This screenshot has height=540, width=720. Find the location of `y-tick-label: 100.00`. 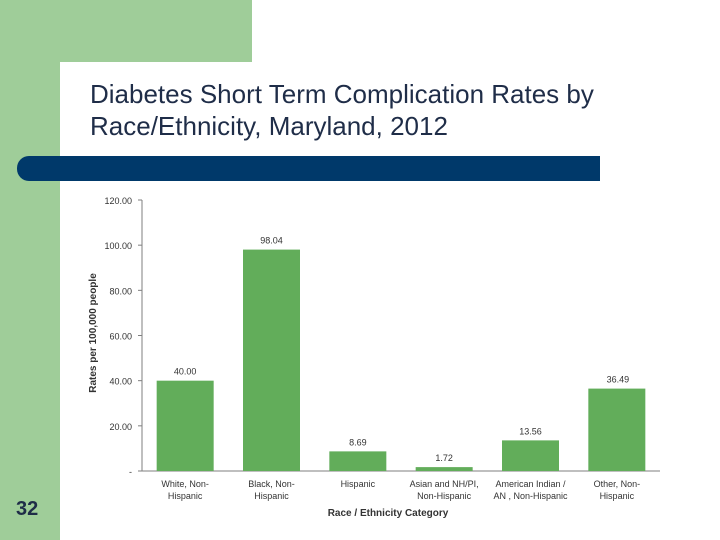

y-tick-label: 100.00 is located at coordinates (118, 246).